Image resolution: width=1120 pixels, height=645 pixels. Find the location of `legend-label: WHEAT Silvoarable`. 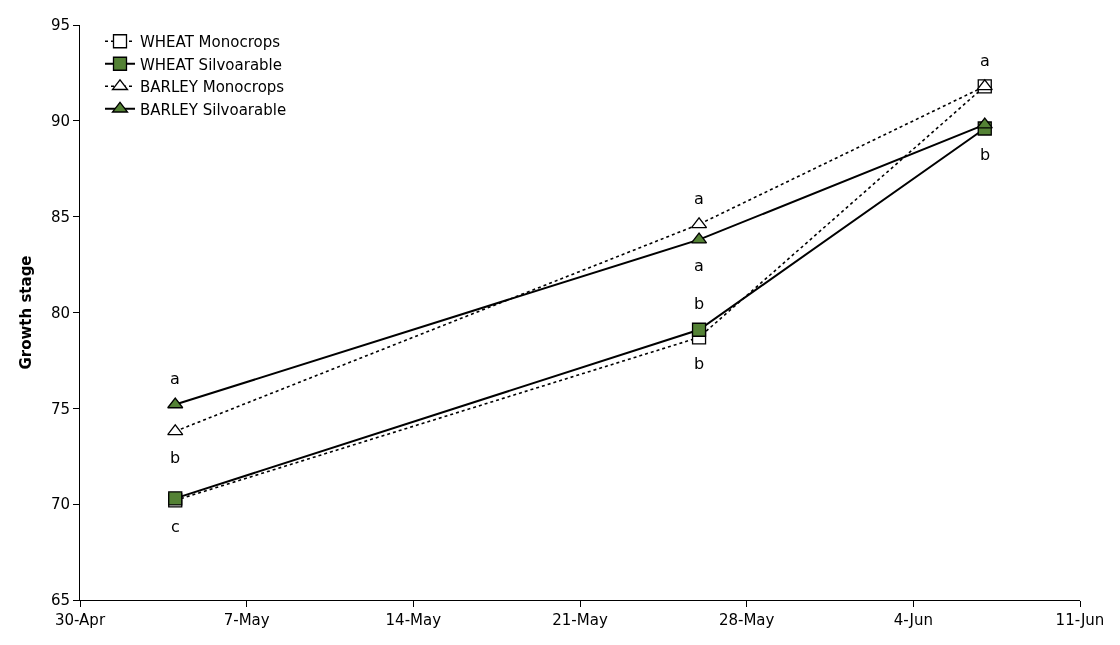

legend-label: WHEAT Silvoarable is located at coordinates (211, 64).